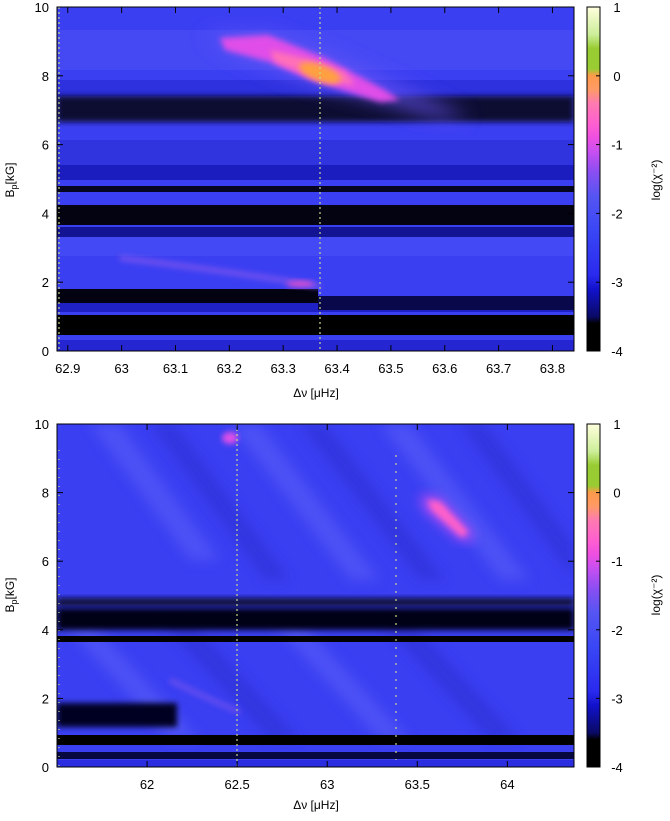 The width and height of the screenshot is (670, 821). Describe the element at coordinates (593, 179) in the screenshot. I see `top-colorbar` at that location.